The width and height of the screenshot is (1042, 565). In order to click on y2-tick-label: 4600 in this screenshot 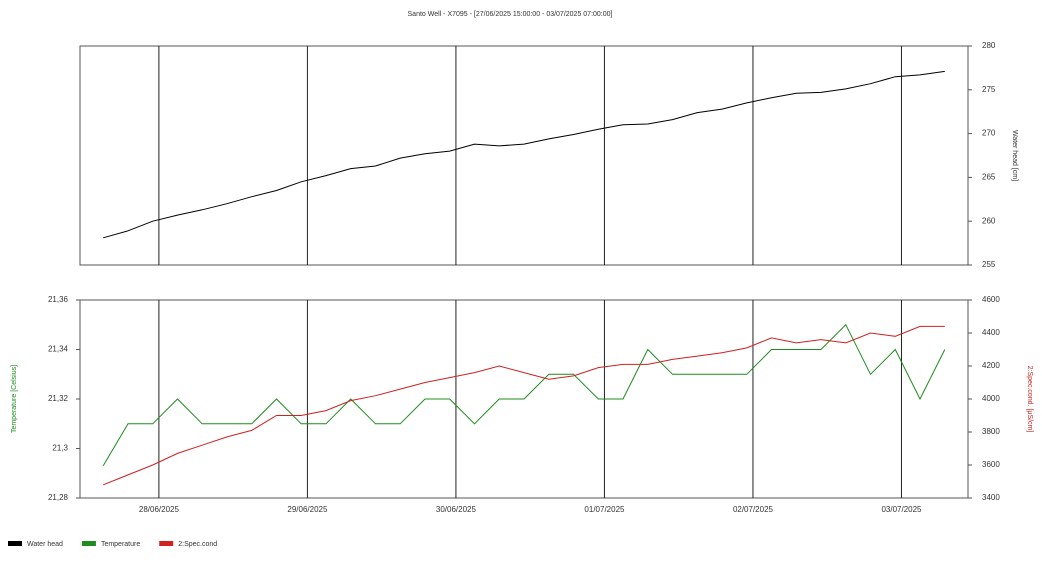, I will do `click(991, 299)`.